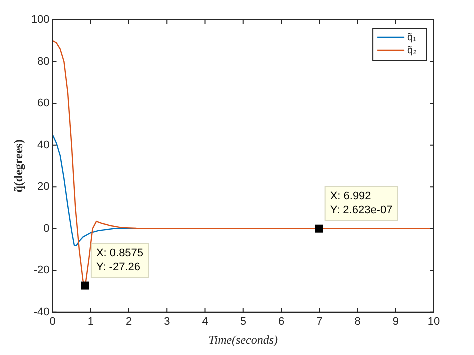 The image size is (474, 355). What do you see at coordinates (361, 203) in the screenshot?
I see `annotation: X: 6.992 Y: 2.623e-07` at bounding box center [361, 203].